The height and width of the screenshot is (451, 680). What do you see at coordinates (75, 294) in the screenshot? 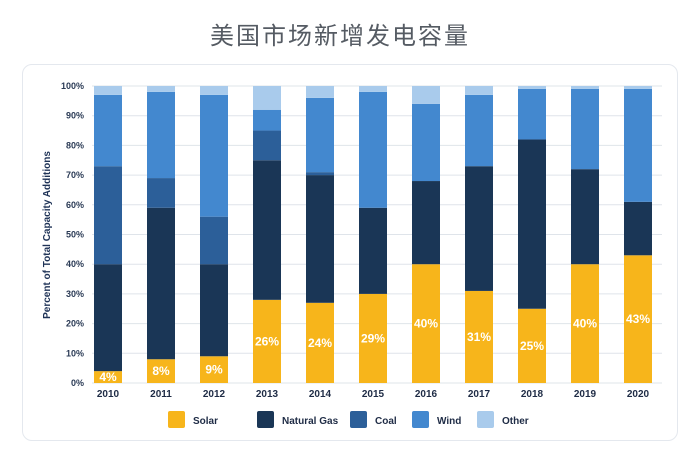
I see `y-tick-label: 30%` at bounding box center [75, 294].